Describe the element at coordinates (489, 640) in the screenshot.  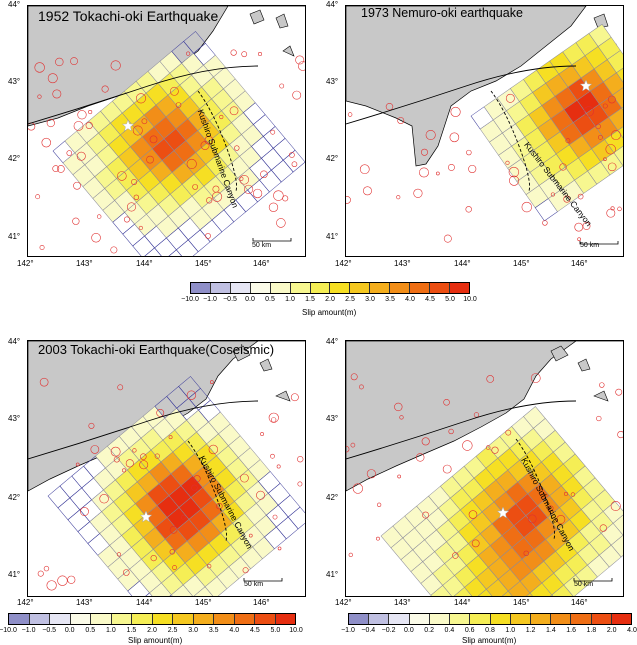
I see `colorbar-bottom-right-label: Slip amount(m)` at that location.